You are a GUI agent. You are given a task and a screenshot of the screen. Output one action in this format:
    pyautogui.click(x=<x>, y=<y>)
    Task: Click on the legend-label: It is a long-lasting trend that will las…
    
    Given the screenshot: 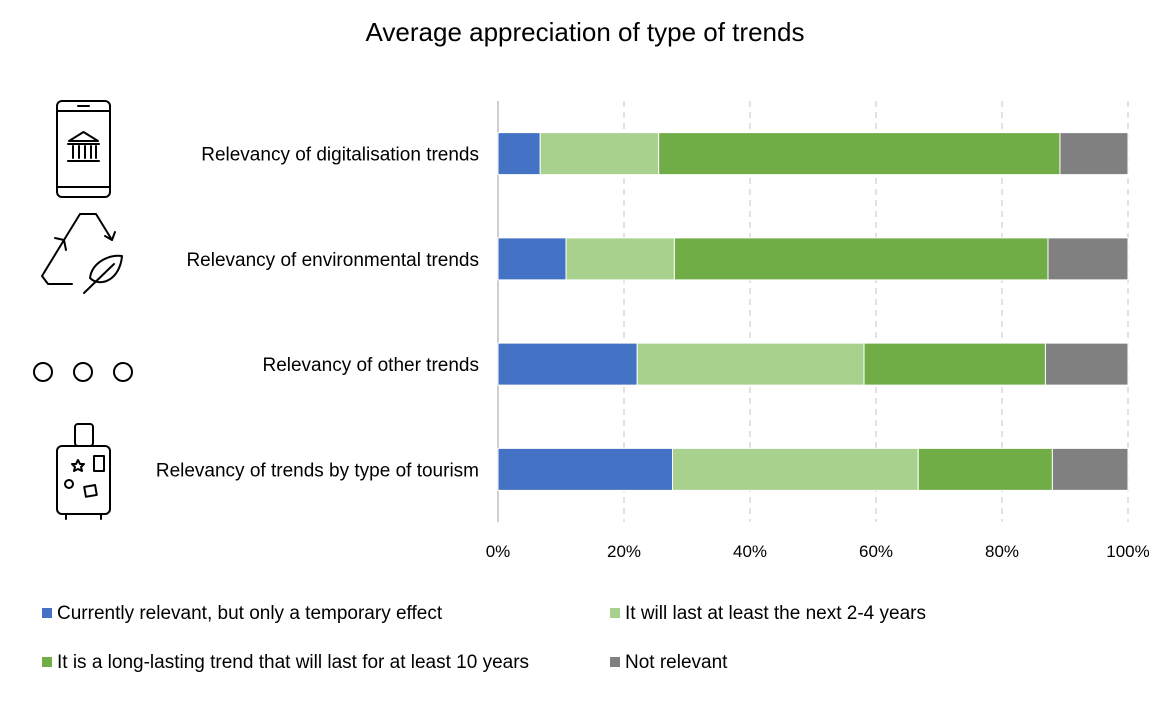 What is the action you would take?
    pyautogui.click(x=293, y=662)
    